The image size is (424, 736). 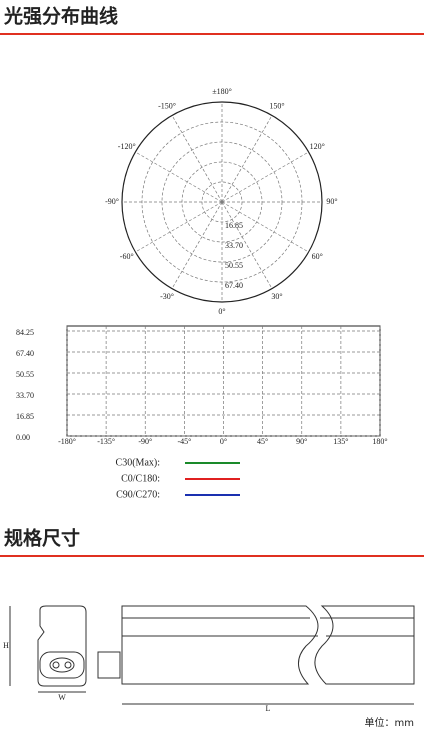 I want to click on end-plug, so click(x=62, y=665).